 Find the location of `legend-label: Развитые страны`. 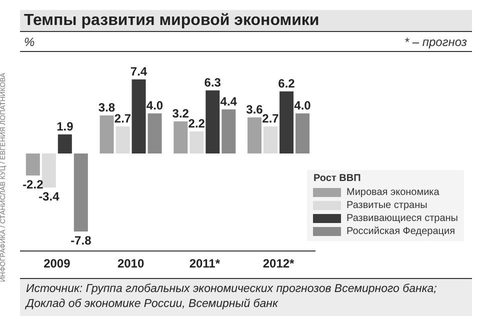

legend-label: Развитые страны is located at coordinates (387, 205).